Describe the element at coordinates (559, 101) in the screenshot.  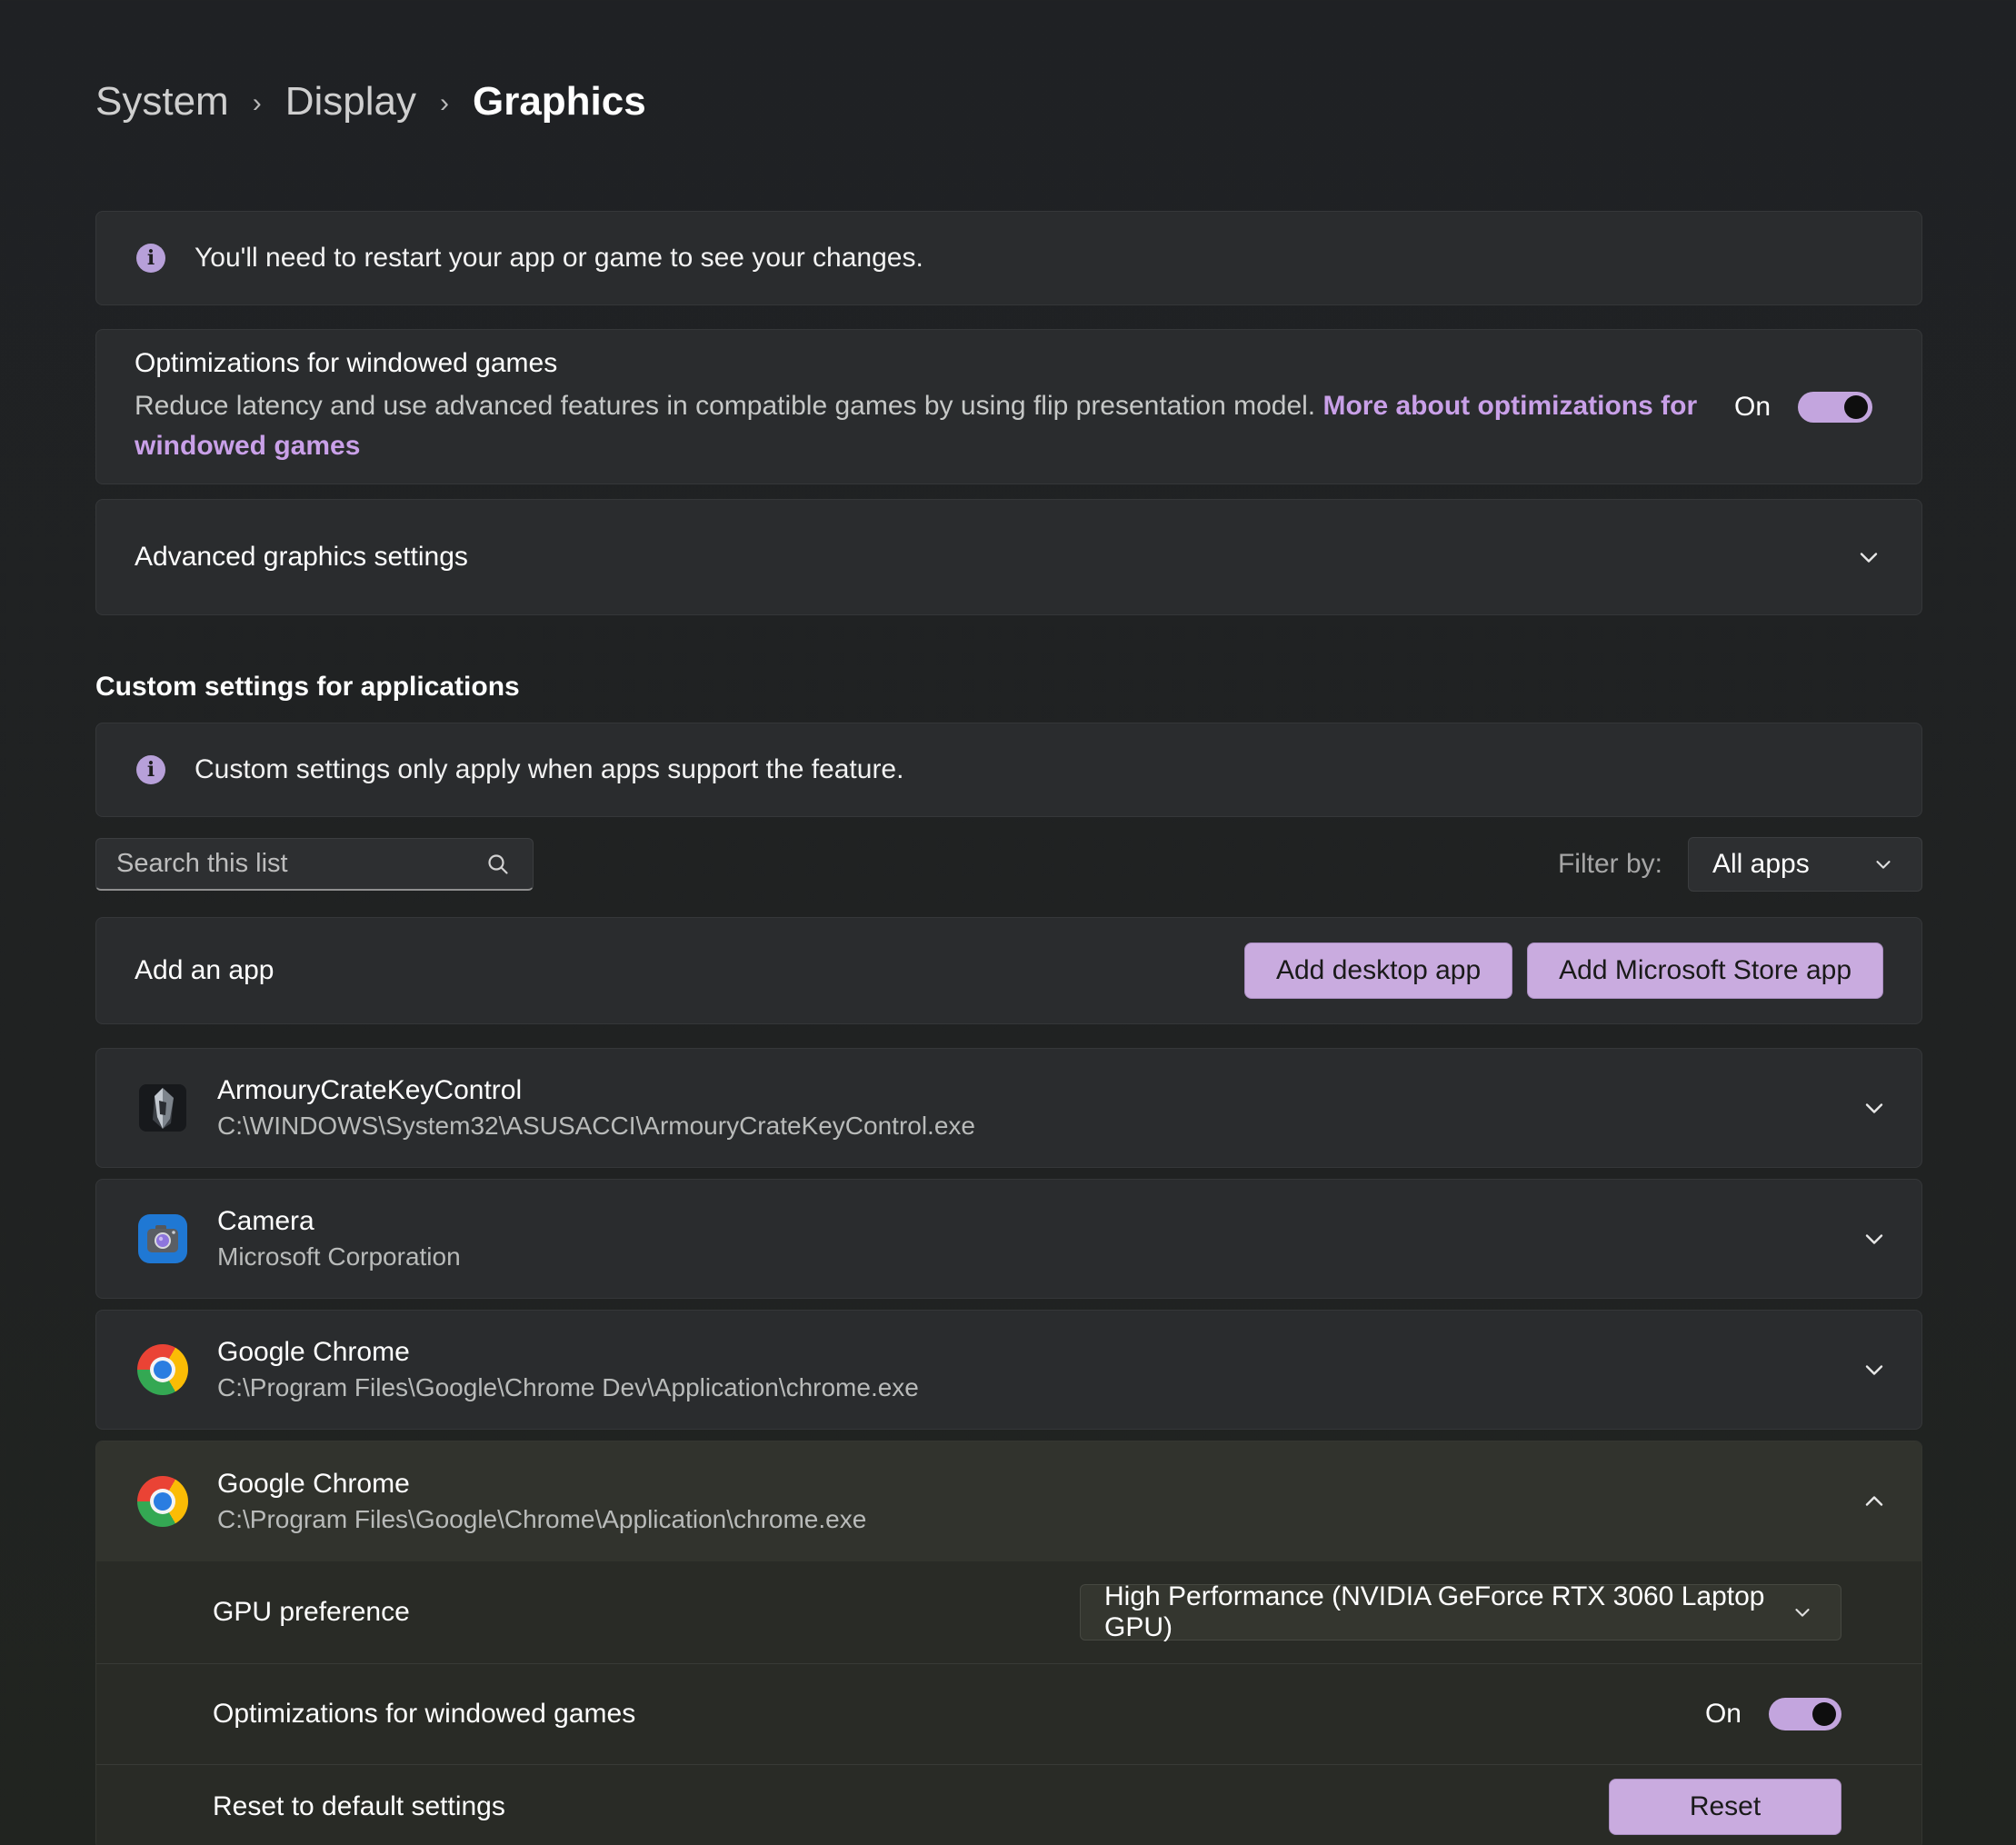
I see `page-title: Graphics` at that location.